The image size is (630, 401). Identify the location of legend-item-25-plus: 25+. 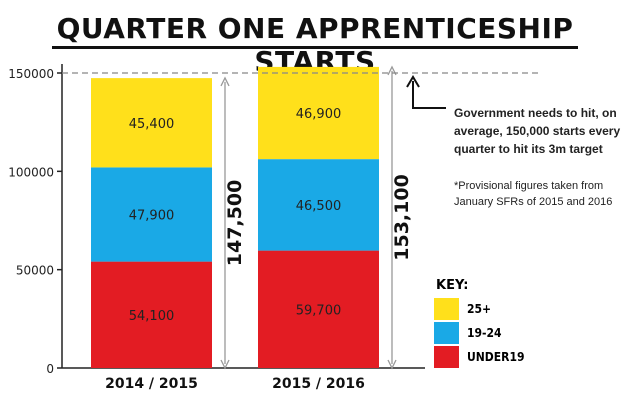
(462, 309).